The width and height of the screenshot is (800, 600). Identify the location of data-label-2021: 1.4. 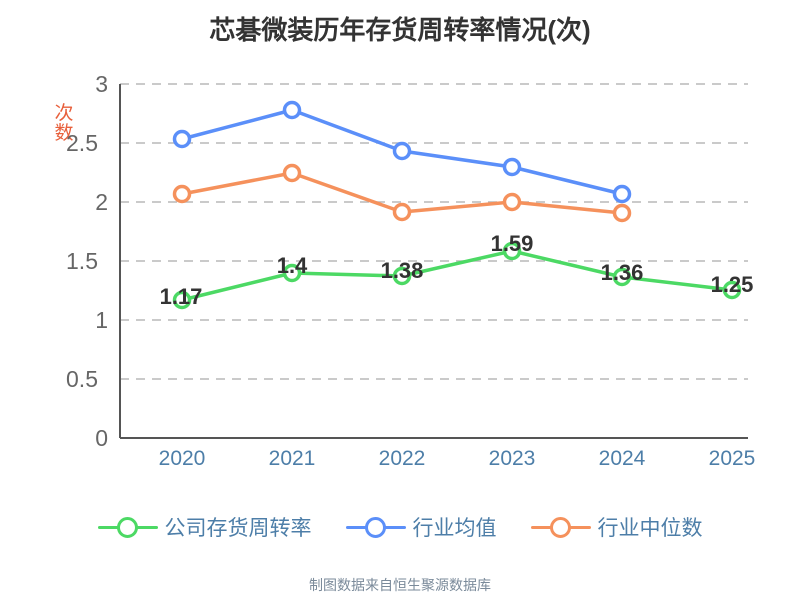
(292, 265).